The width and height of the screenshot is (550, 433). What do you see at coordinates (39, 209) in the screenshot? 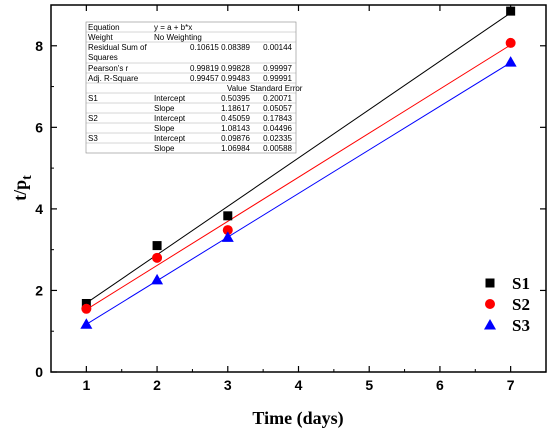
I see `y-tick-label: 4` at bounding box center [39, 209].